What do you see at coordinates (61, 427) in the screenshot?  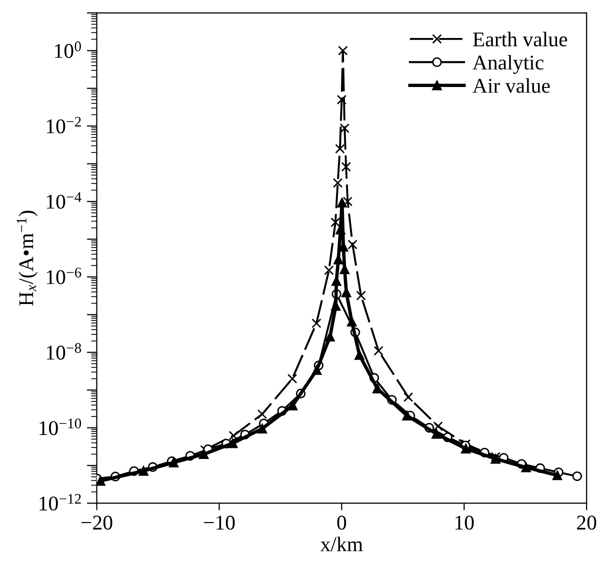 I see `y-tick-label: 10$^{−10}$` at bounding box center [61, 427].